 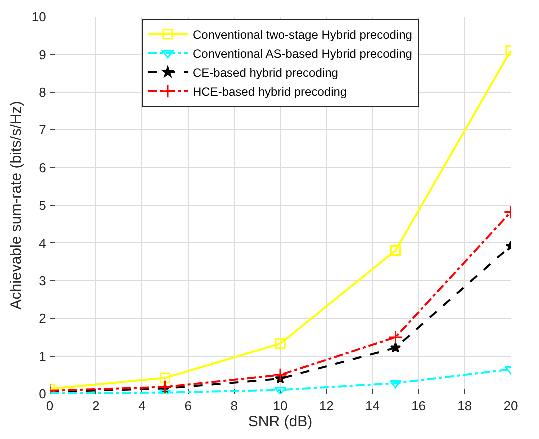 I want to click on x-tick-label: 18, so click(x=465, y=406).